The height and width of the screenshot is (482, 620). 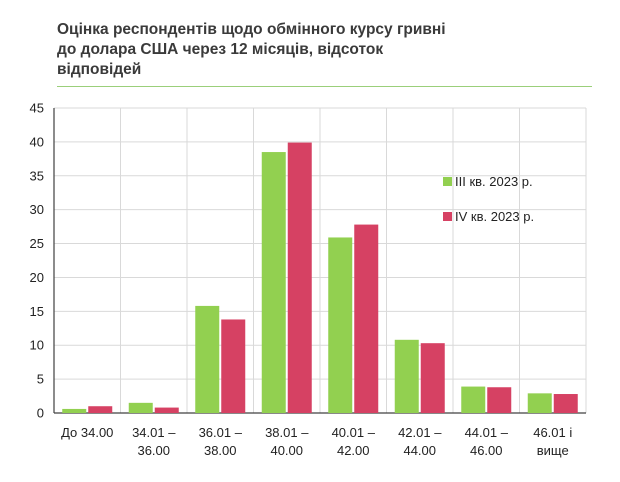 What do you see at coordinates (40, 413) in the screenshot?
I see `y-tick-label: 0` at bounding box center [40, 413].